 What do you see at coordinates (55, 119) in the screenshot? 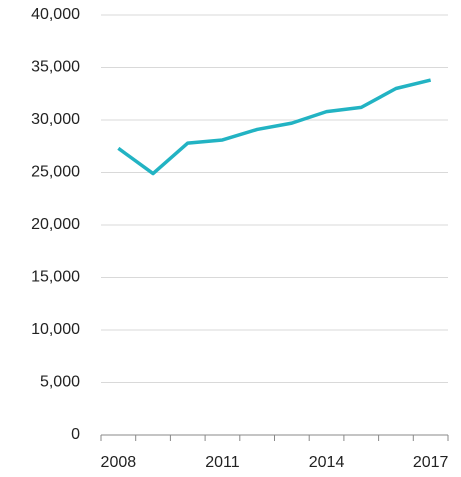
I see `y-tick-label: 30,000` at bounding box center [55, 119].